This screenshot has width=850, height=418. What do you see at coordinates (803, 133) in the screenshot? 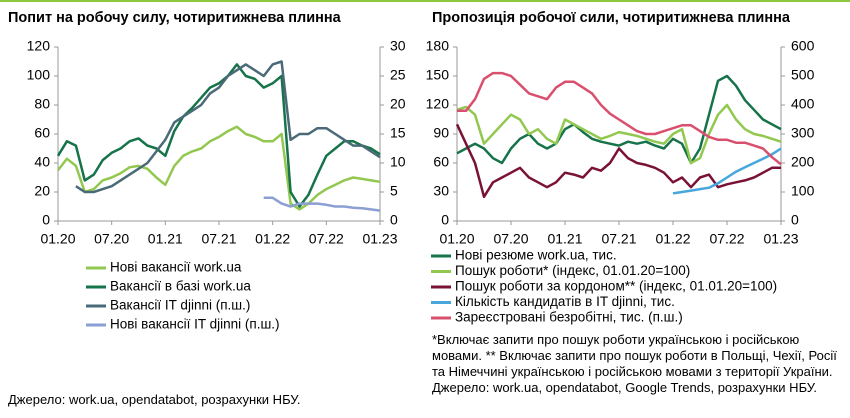
I see `y2-tick-label: 300` at bounding box center [803, 133].